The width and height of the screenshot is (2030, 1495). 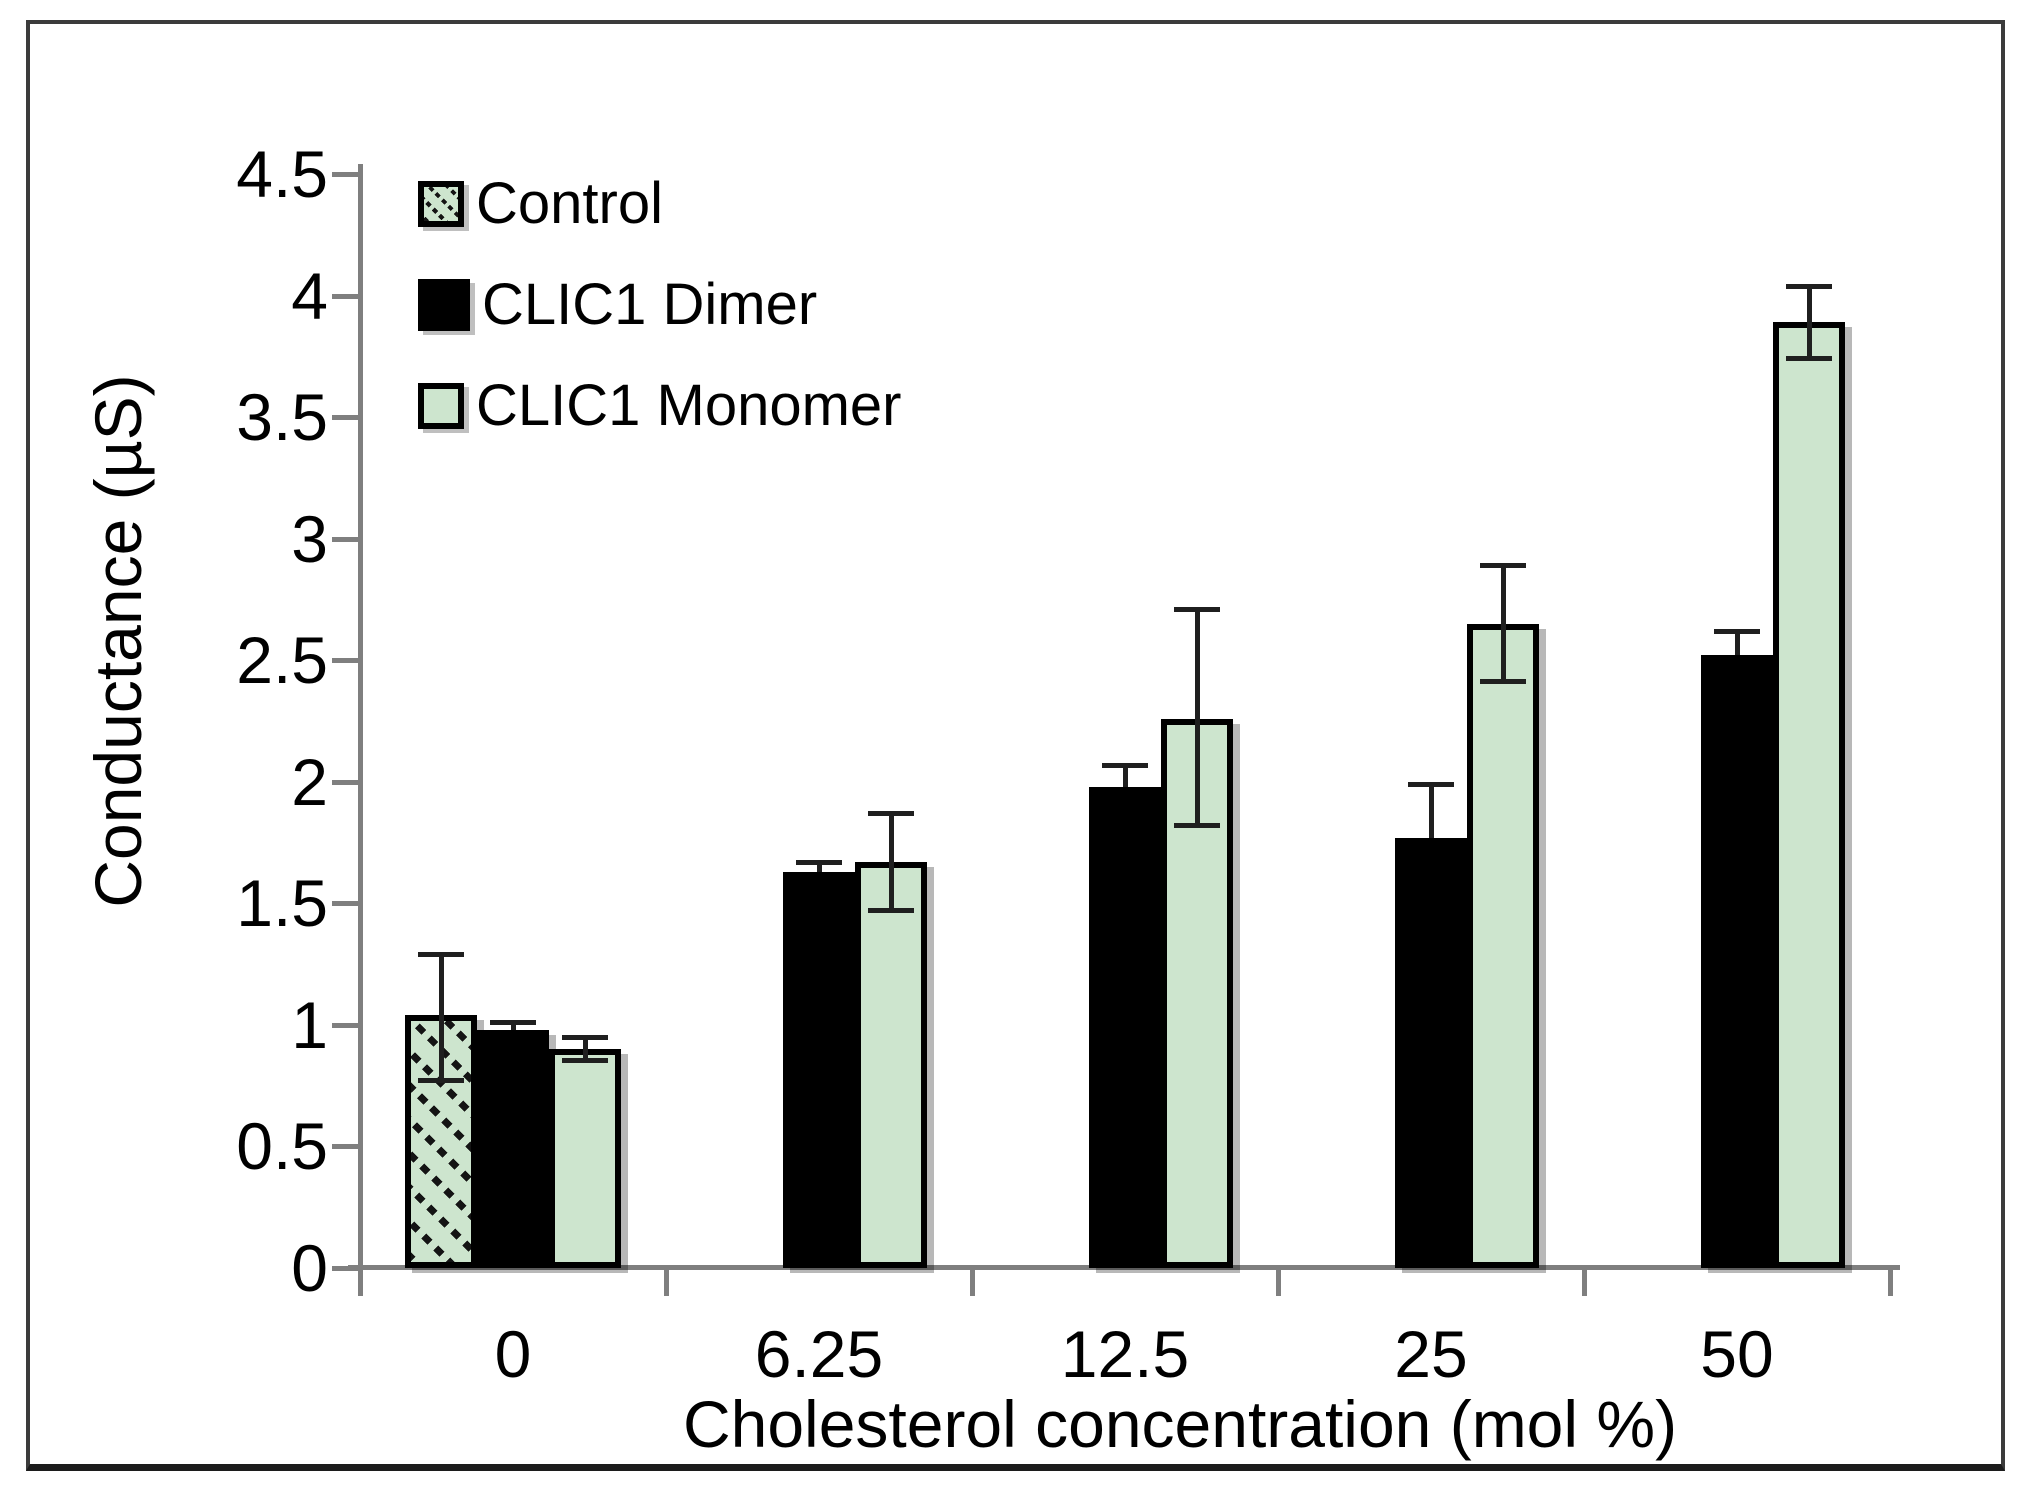 I want to click on bar-clic1-monomer-6.25, so click(x=891, y=1065).